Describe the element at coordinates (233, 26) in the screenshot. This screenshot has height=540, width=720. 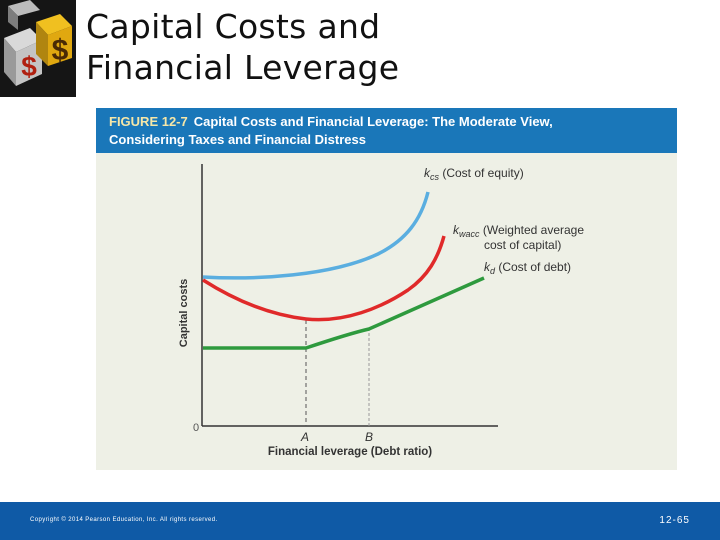
I see `slide-title-line-1: Capital Costs and` at that location.